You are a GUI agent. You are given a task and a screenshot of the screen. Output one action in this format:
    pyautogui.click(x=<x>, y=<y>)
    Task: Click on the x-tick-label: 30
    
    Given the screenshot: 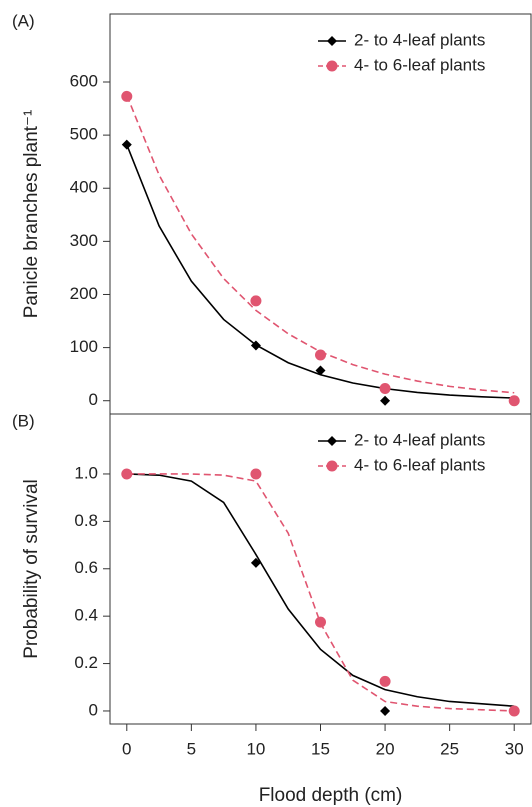 What is the action you would take?
    pyautogui.click(x=514, y=748)
    